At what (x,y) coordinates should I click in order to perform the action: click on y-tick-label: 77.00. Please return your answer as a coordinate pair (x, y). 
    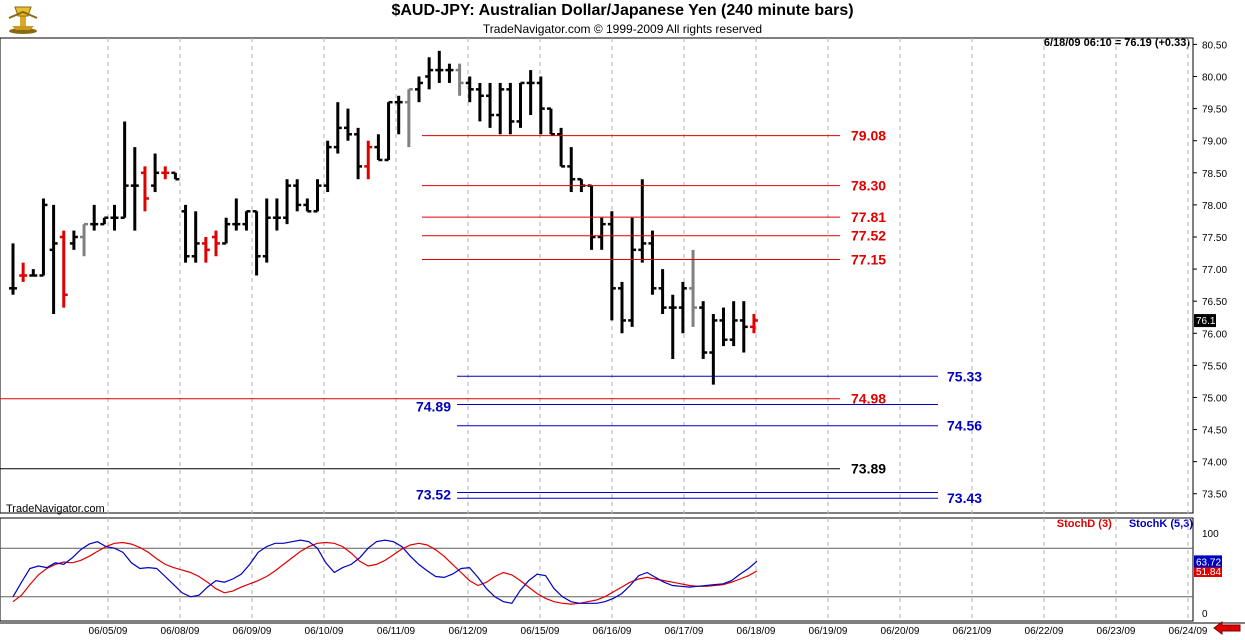
    Looking at the image, I should click on (1214, 270).